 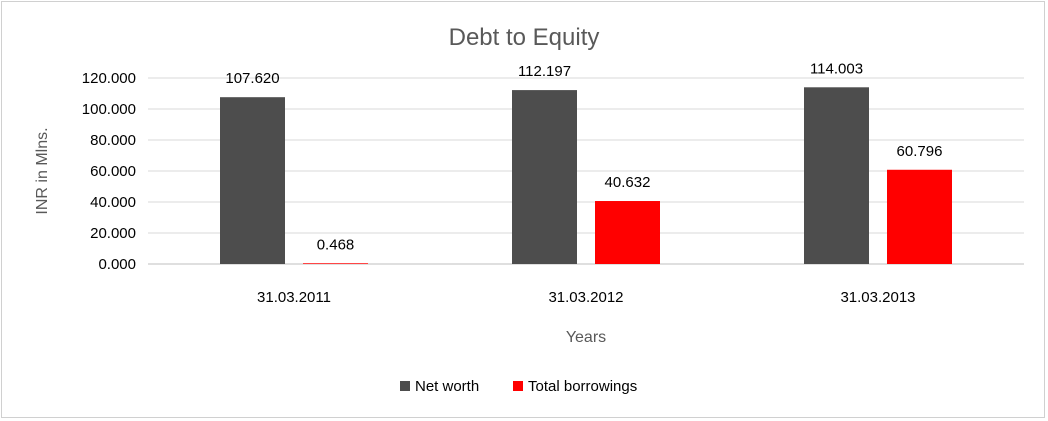 What do you see at coordinates (586, 337) in the screenshot?
I see `x-axis-label: Years` at bounding box center [586, 337].